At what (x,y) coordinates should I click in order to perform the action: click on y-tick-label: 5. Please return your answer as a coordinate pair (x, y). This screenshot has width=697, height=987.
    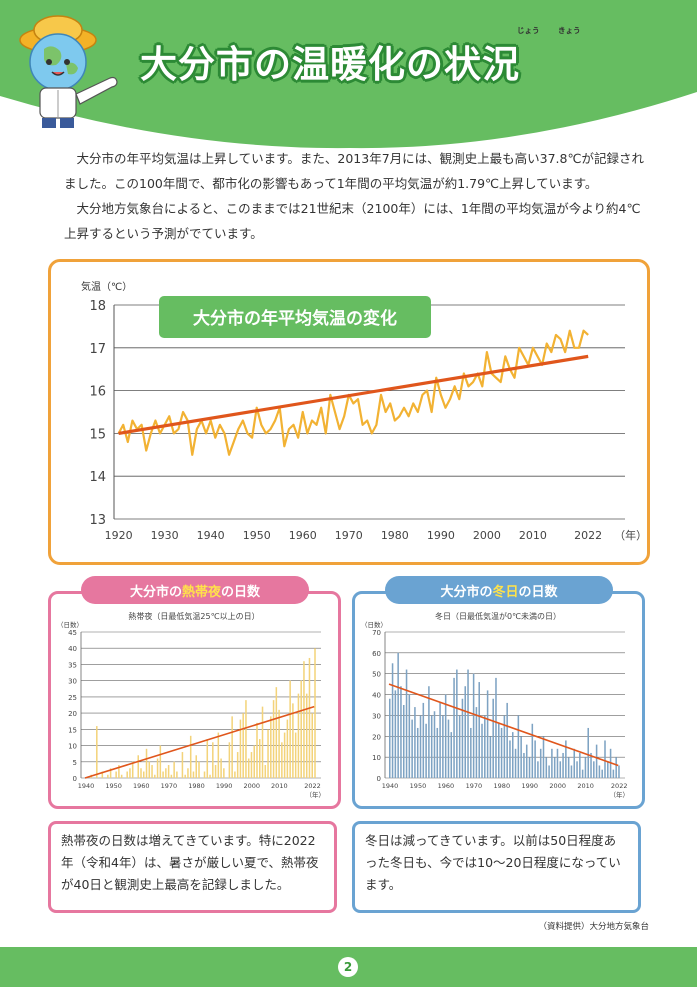
    Looking at the image, I should click on (75, 763).